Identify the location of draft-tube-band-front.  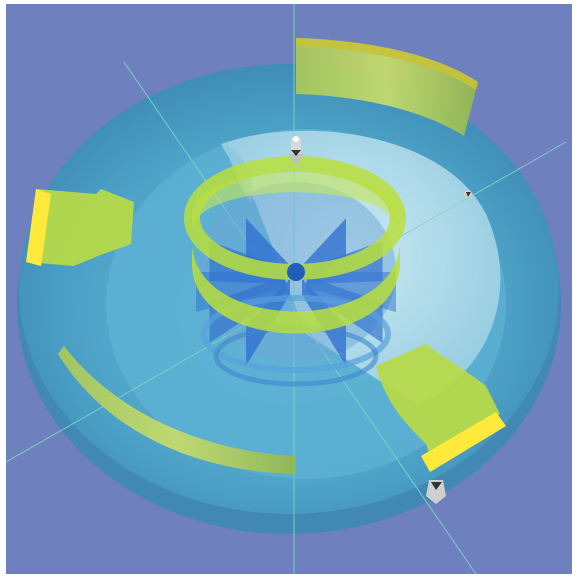
(296, 289).